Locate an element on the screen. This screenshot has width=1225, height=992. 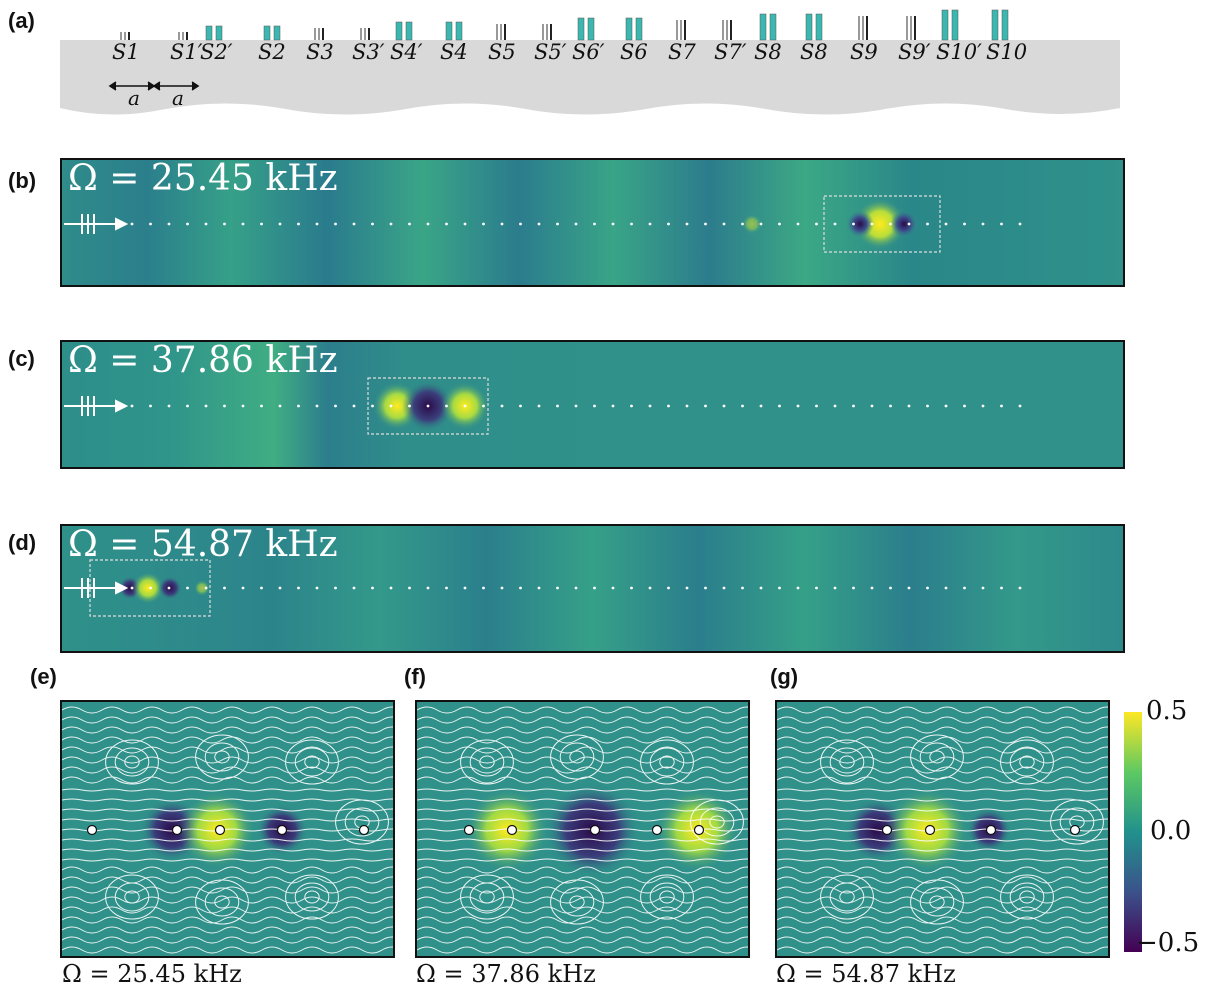
field-map-d: Ω = 54.87 kHz is located at coordinates (592, 588).